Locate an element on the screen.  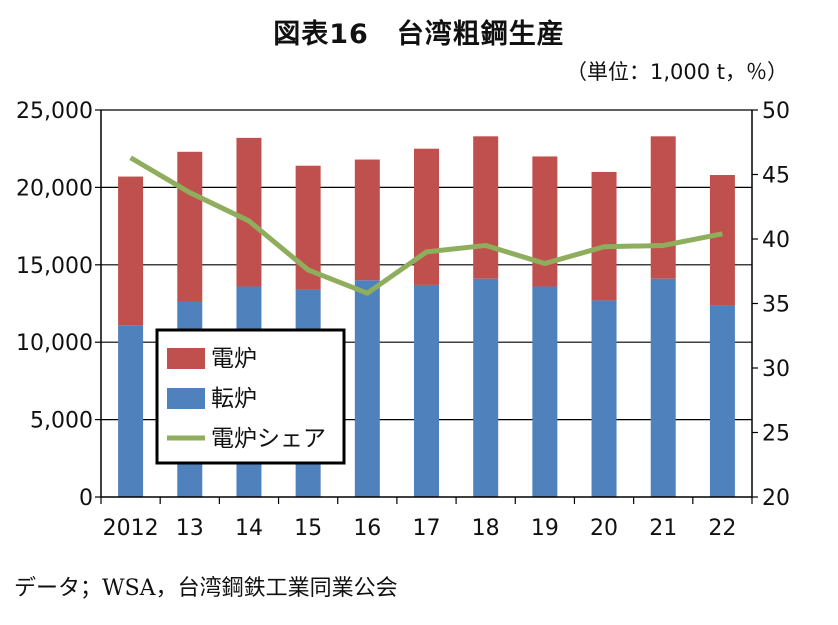
x-tick-label: 19 is located at coordinates (545, 528).